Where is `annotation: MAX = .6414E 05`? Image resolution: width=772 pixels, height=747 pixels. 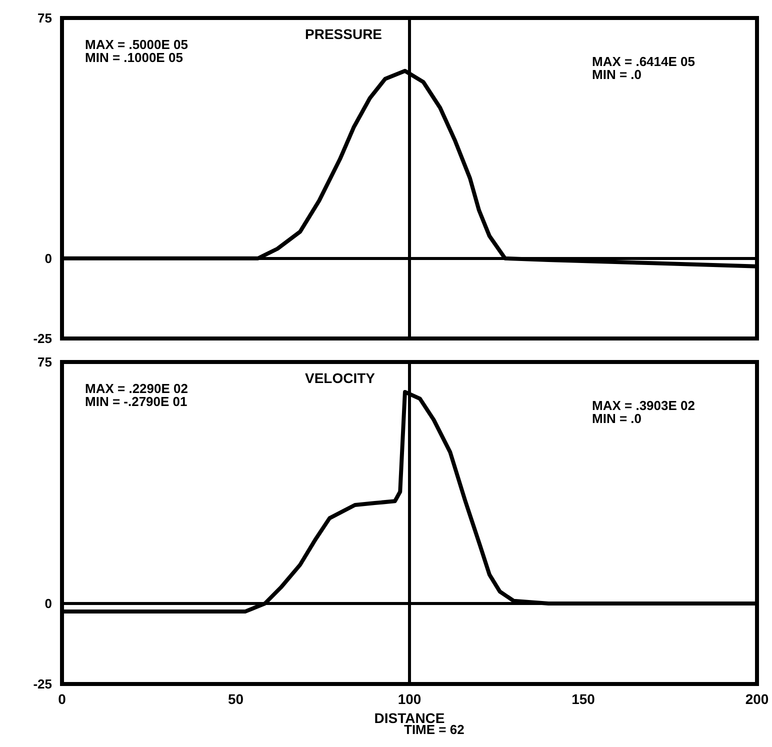 annotation: MAX = .6414E 05 is located at coordinates (643, 61).